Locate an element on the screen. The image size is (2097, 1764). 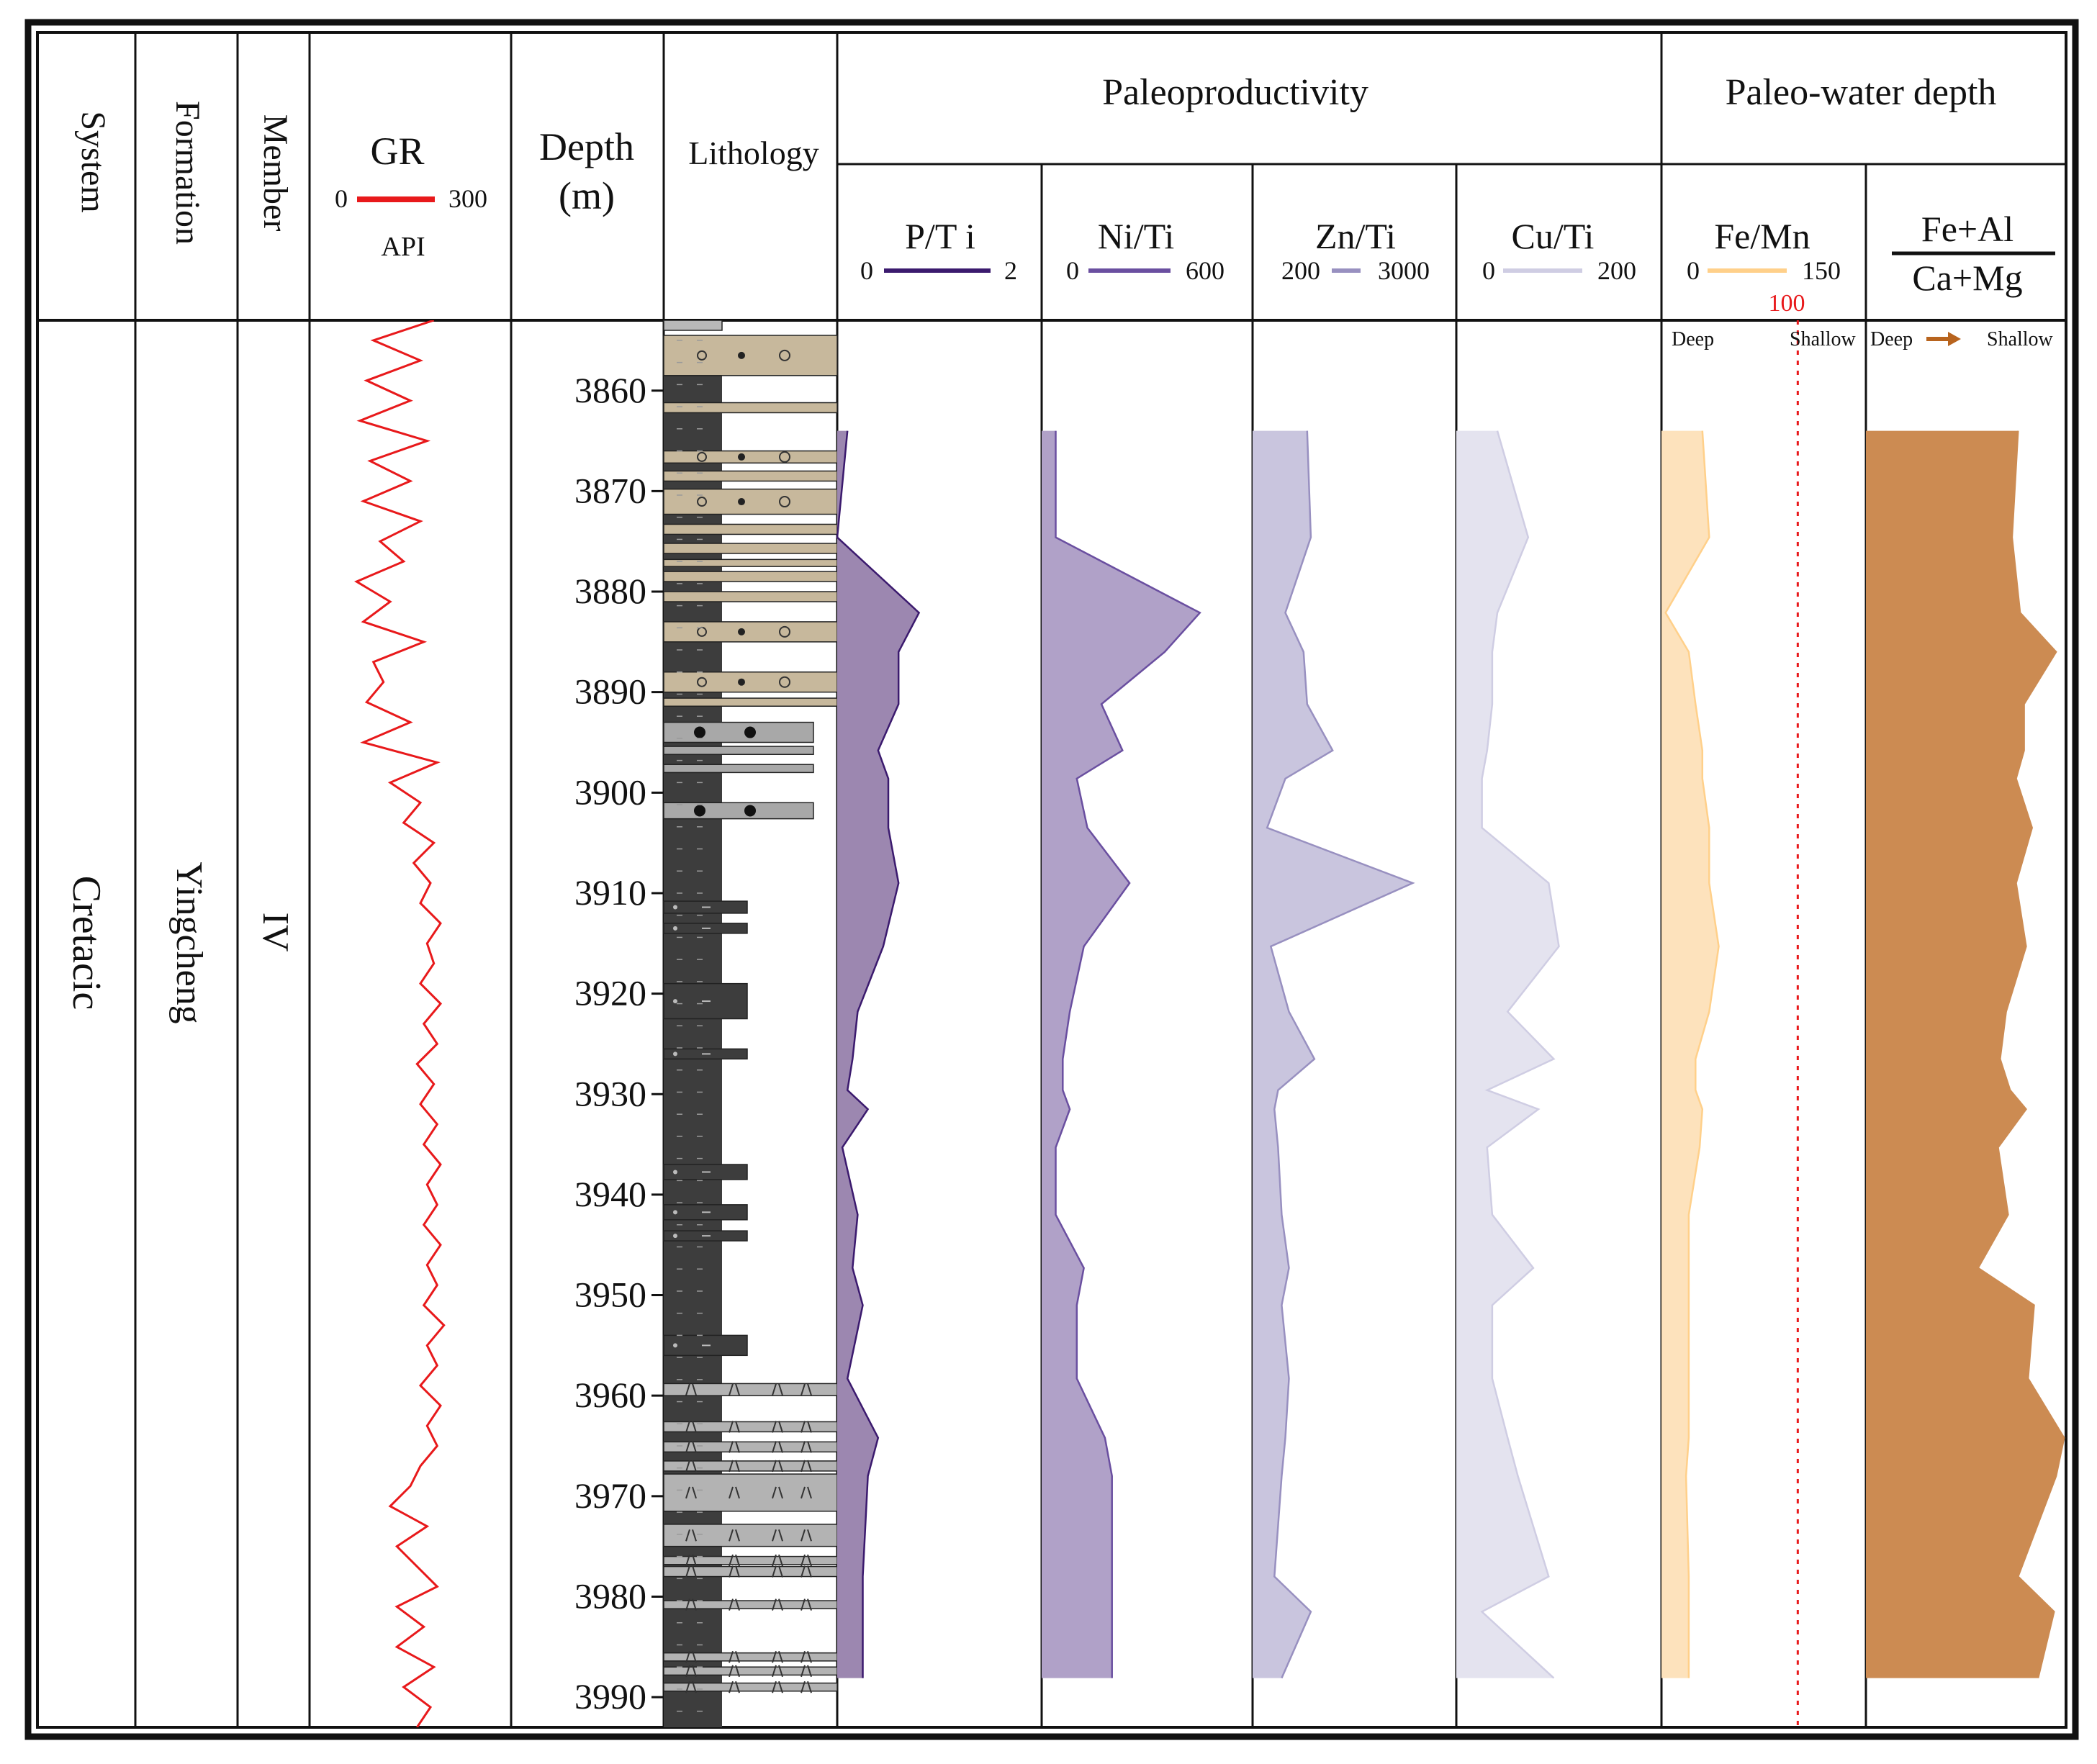
depth-tick-label: 3890 is located at coordinates (610, 691).